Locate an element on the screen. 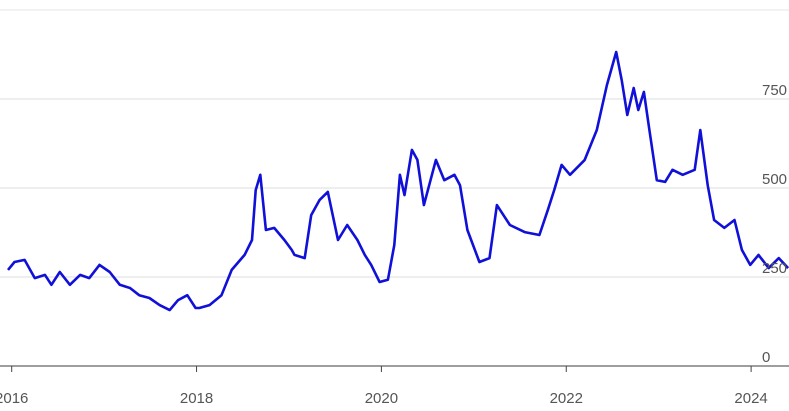  y-tick-label: 250 is located at coordinates (774, 268).